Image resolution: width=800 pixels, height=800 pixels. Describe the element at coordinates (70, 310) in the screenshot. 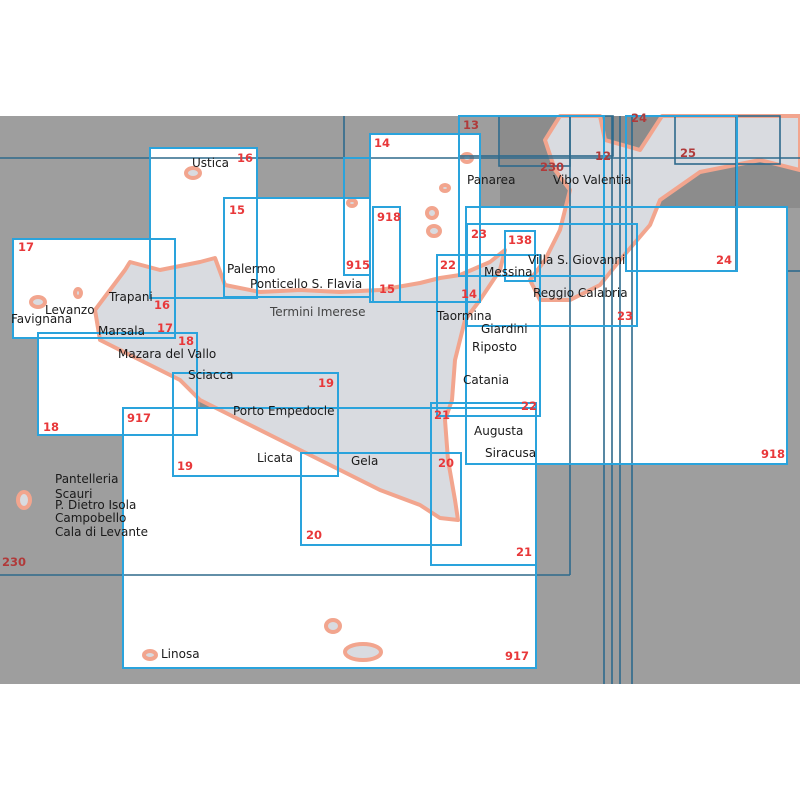

I see `label-levanzo: Levanzo` at that location.